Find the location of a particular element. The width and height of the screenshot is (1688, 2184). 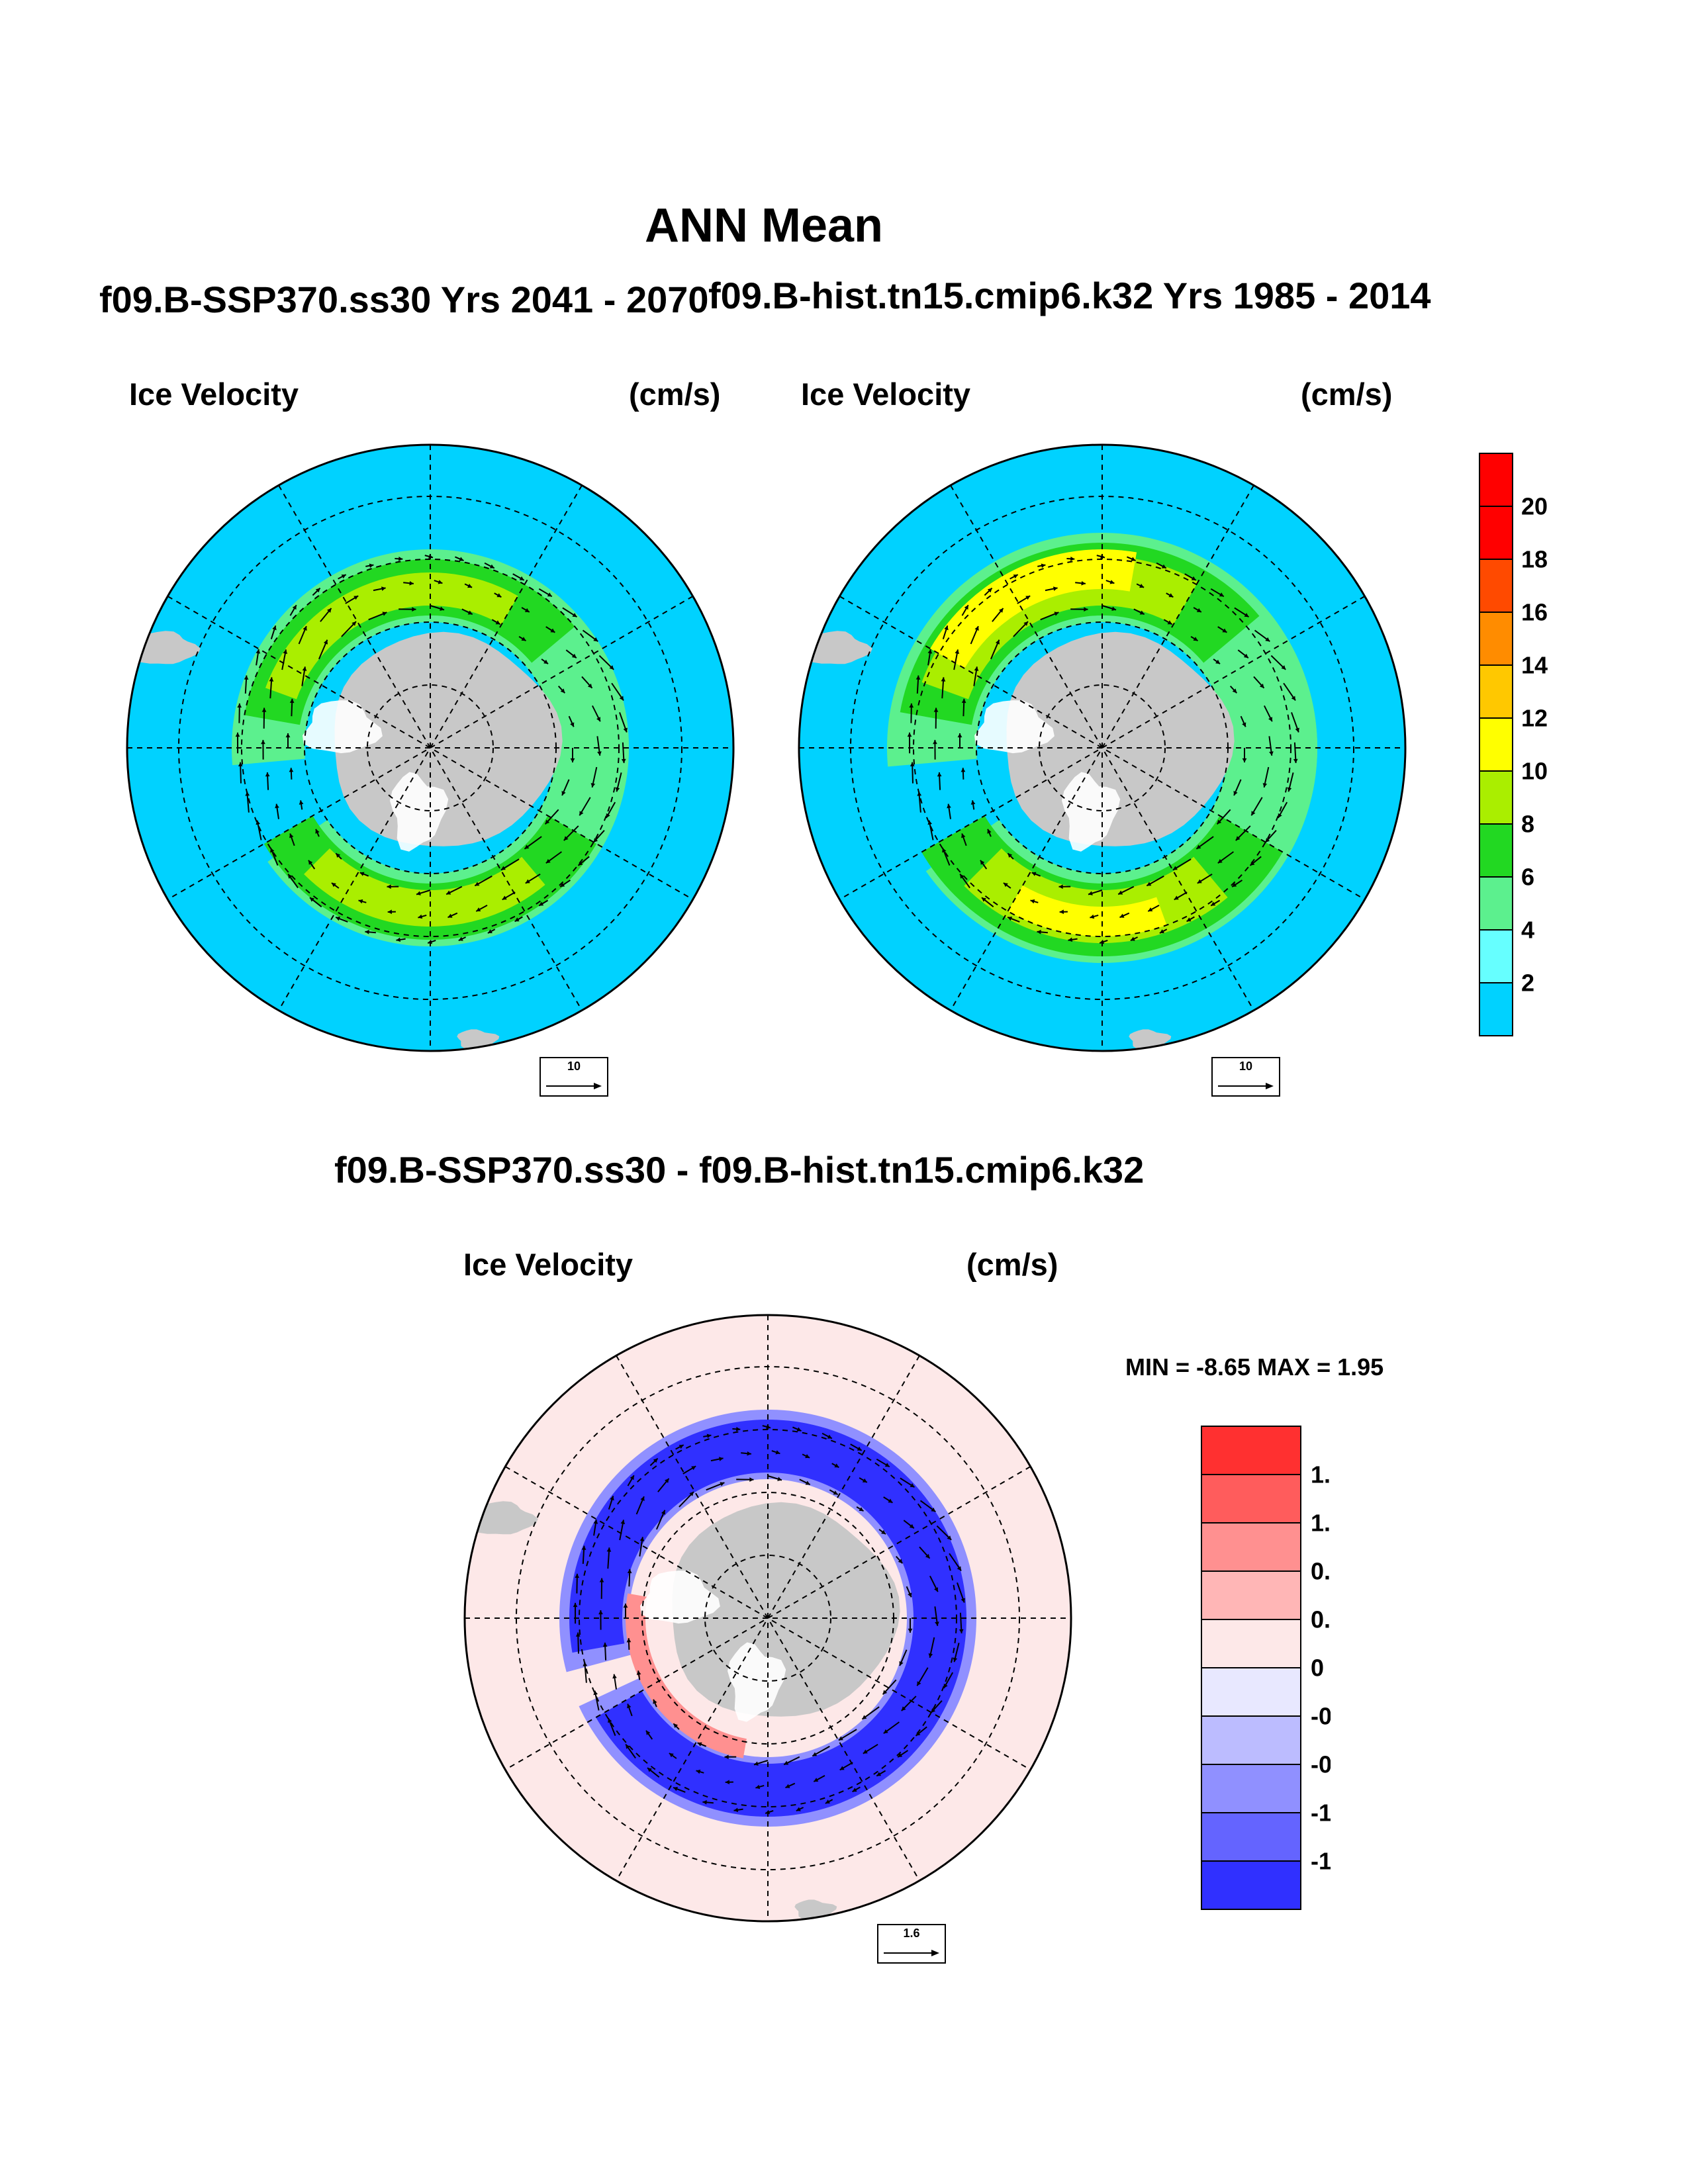

main-colorbar-tick-label: 8 is located at coordinates (1527, 825).